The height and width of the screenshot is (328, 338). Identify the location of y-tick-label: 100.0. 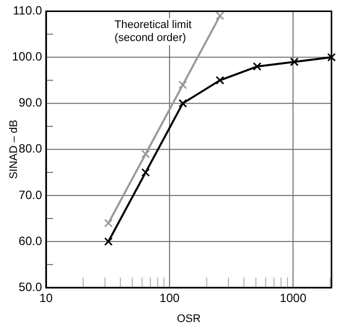
(27, 57).